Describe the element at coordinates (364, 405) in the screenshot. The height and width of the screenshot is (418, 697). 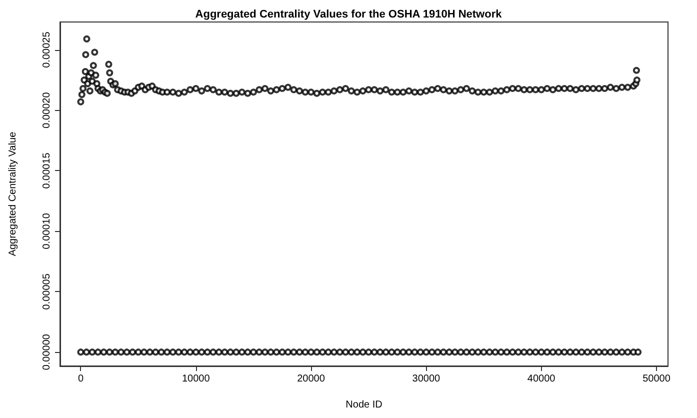
I see `x-axis-title: Node ID` at that location.